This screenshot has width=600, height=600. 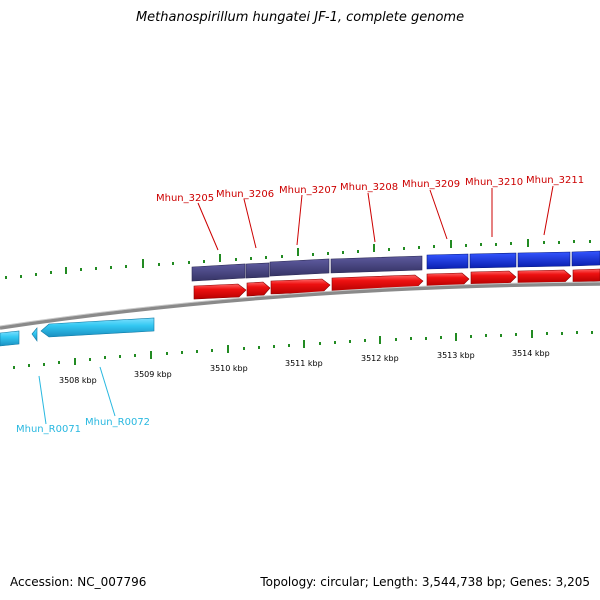 I want to click on rna-label: Mhun_R0072, so click(x=117, y=422).